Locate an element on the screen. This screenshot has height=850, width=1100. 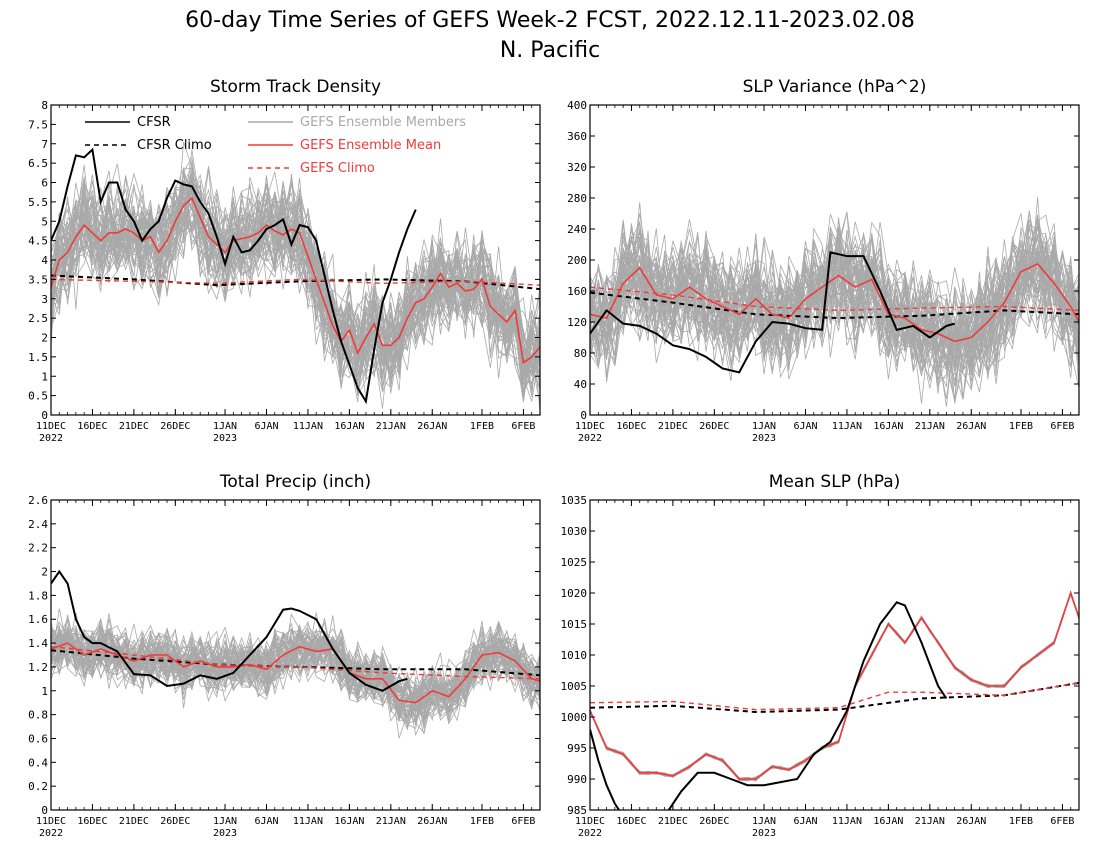
y-tick-label: 1005 is located at coordinates (574, 686).